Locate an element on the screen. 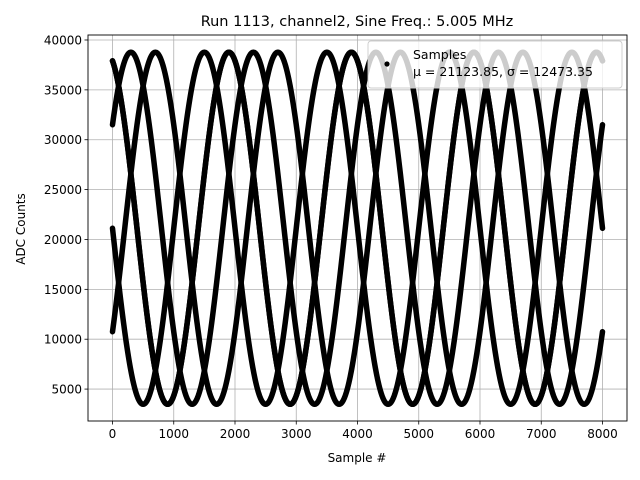  x-tick-label: 0 is located at coordinates (113, 434).